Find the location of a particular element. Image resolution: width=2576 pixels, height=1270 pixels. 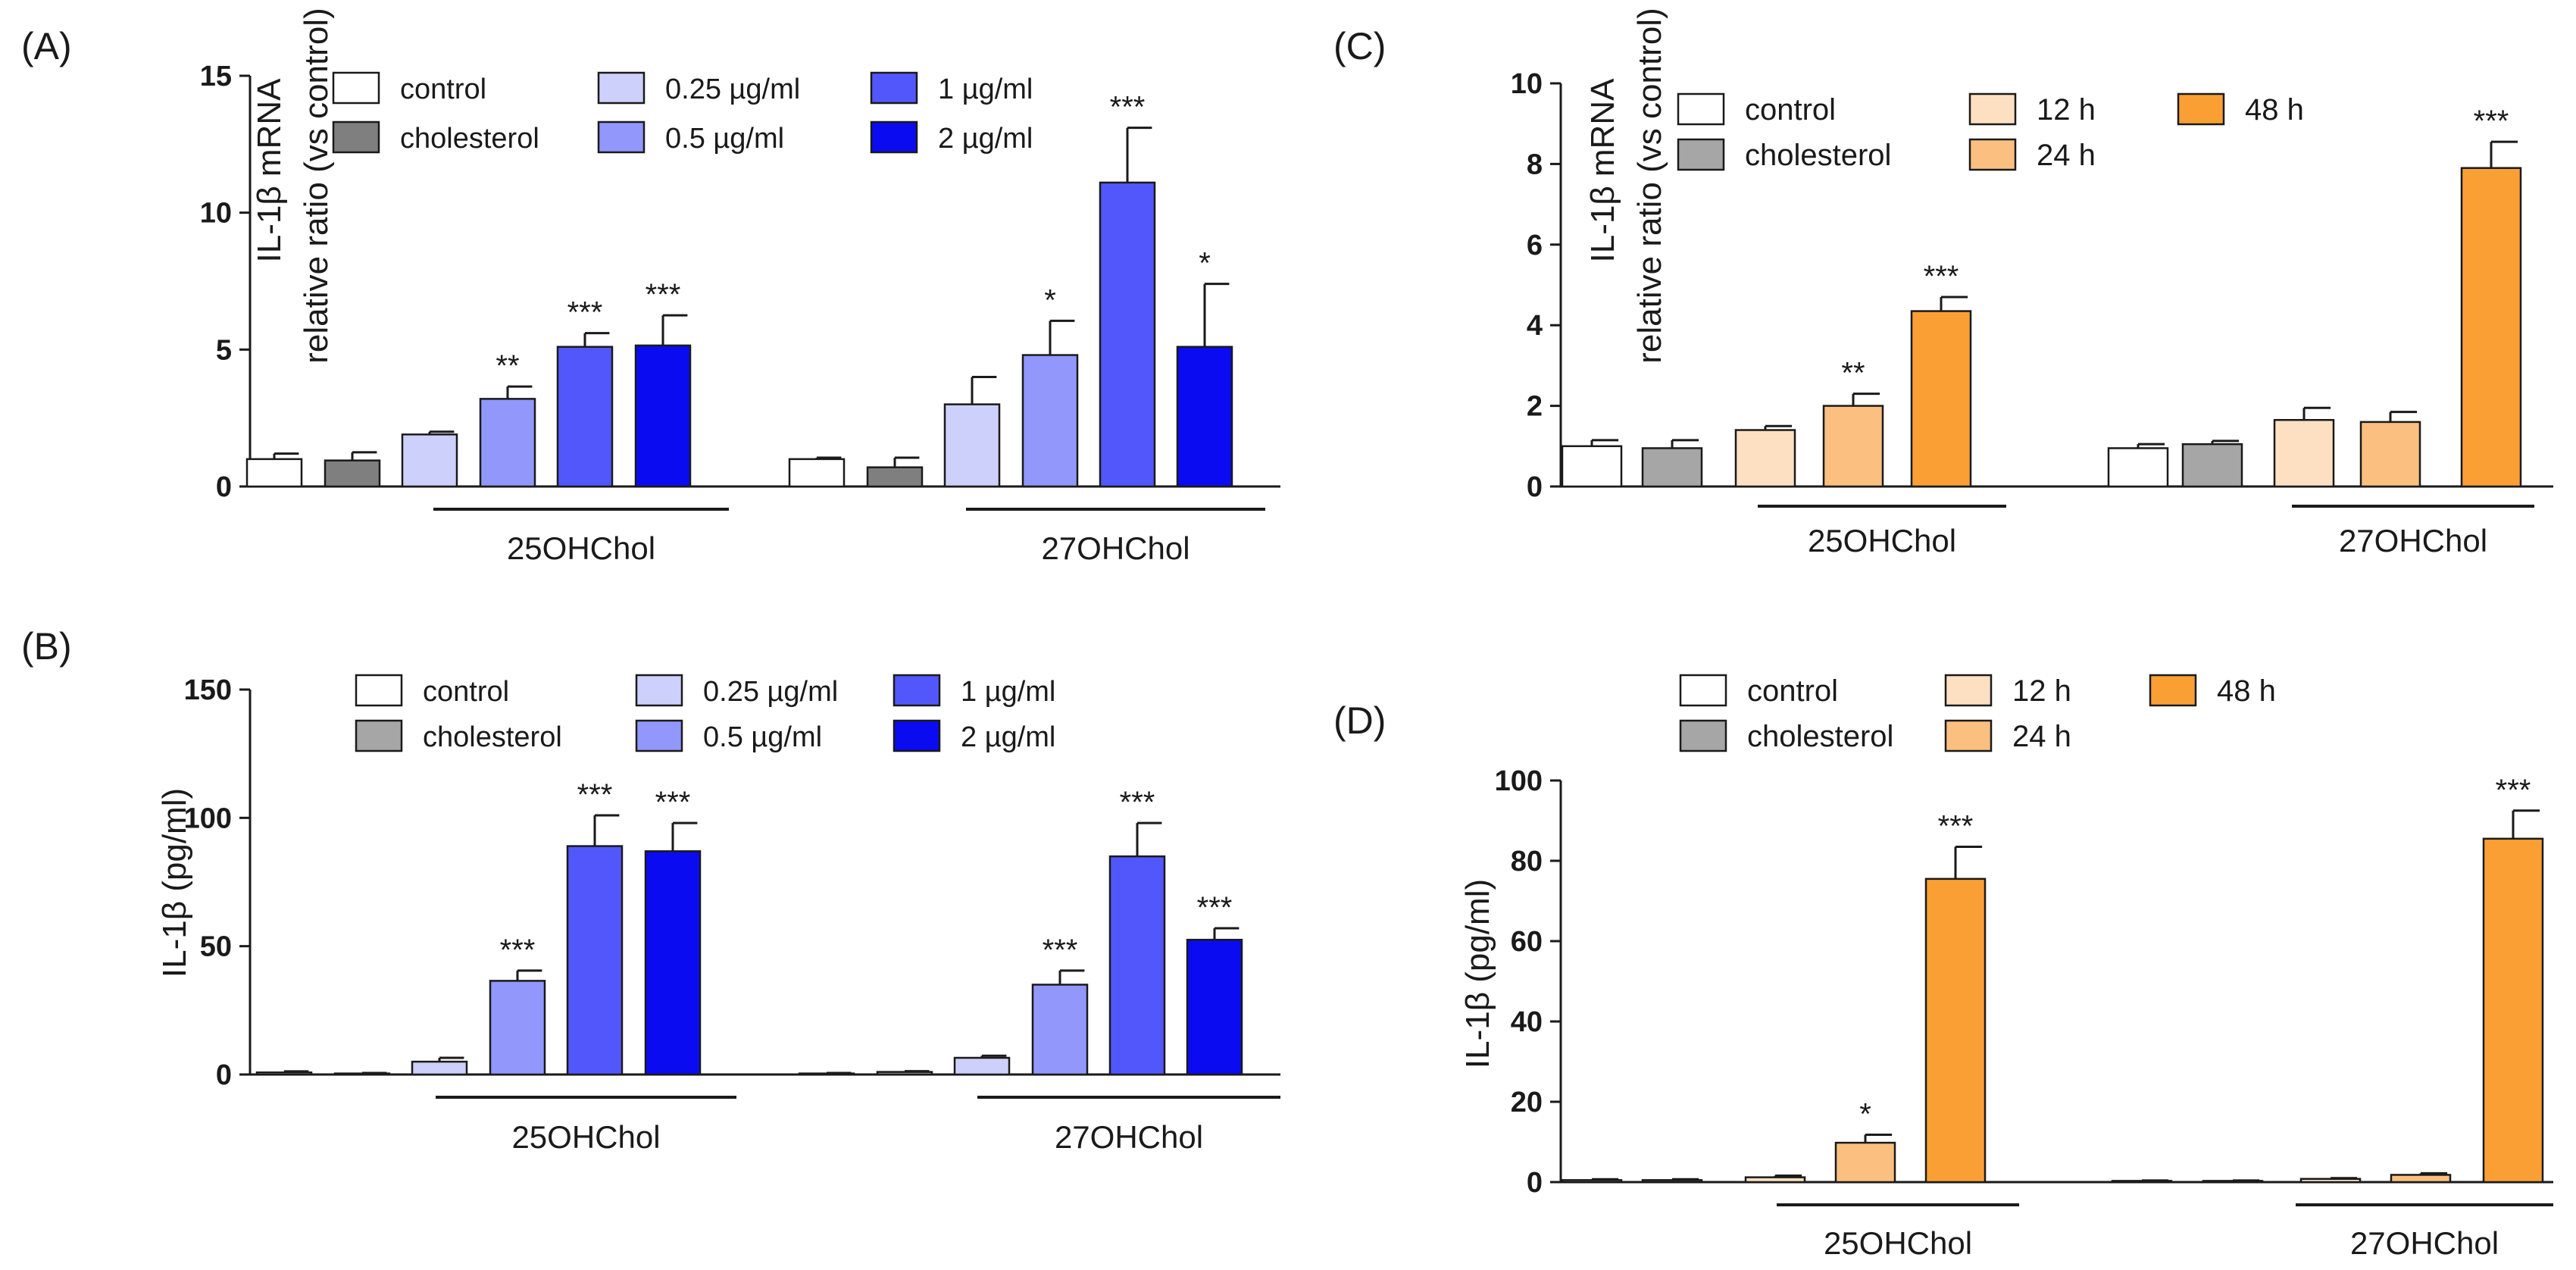

y-tick-label: 80 is located at coordinates (1527, 862).